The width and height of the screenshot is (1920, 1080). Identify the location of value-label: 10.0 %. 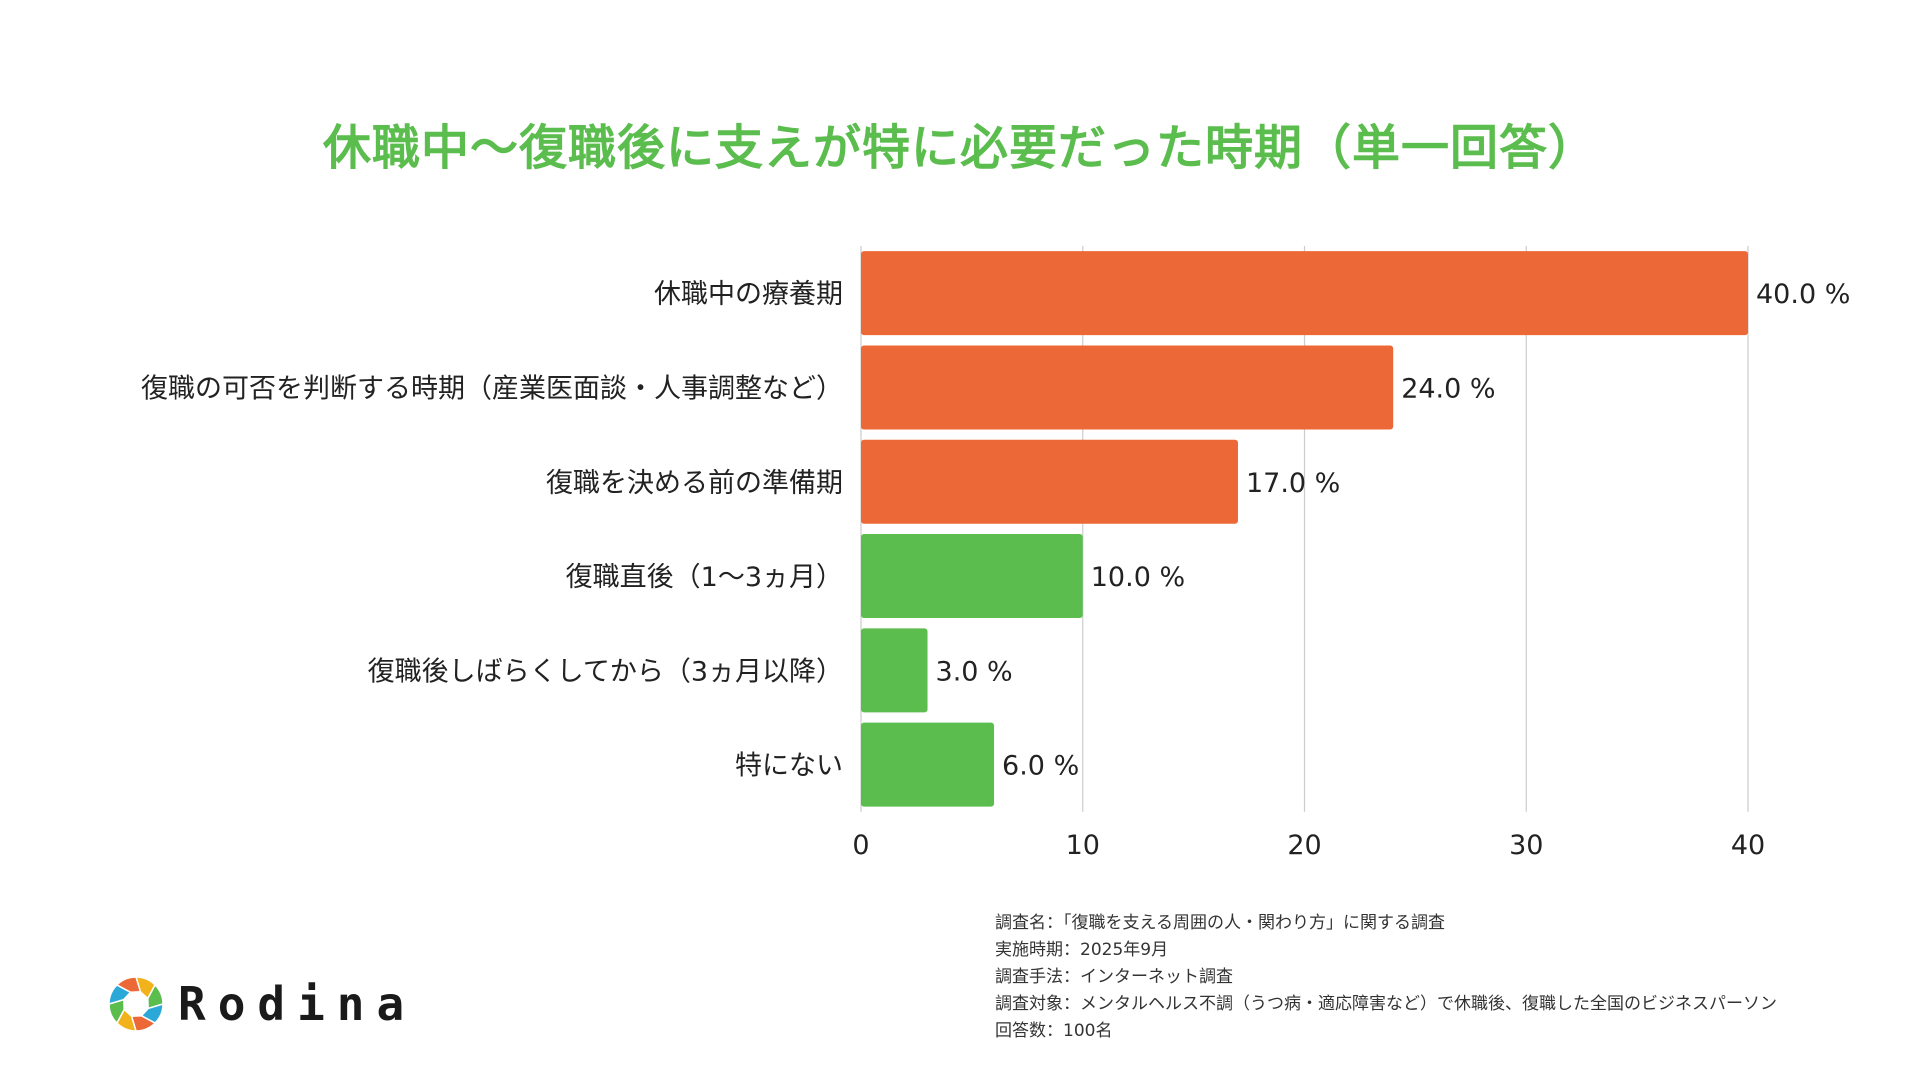
(1138, 577).